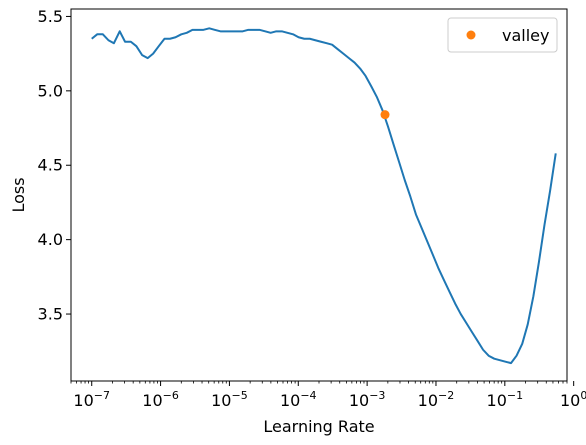  What do you see at coordinates (50, 314) in the screenshot?
I see `y-tick-label: 3.5` at bounding box center [50, 314].